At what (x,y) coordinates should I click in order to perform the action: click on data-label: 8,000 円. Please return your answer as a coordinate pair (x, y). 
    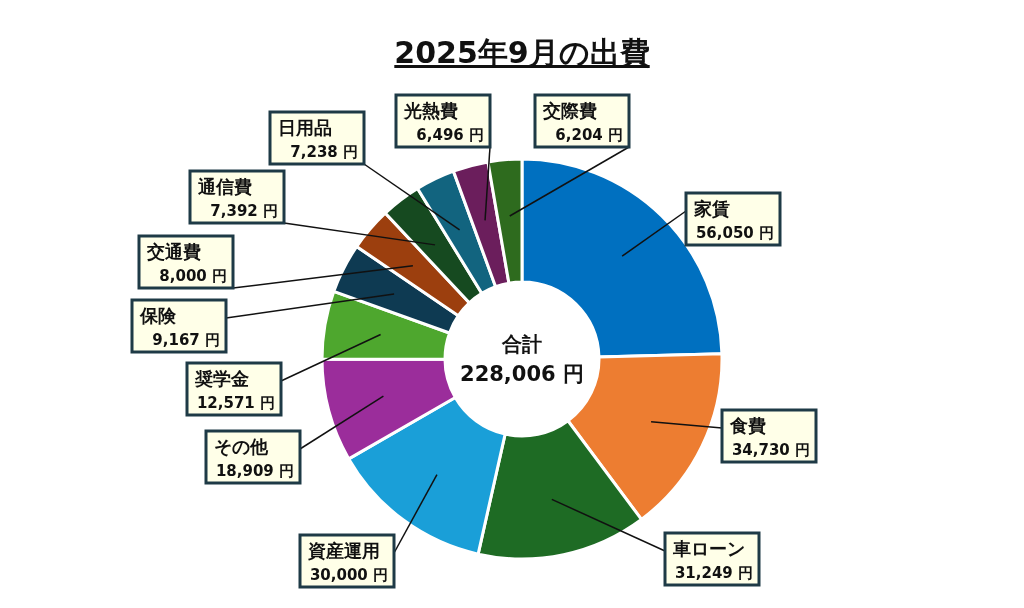
    Looking at the image, I should click on (193, 276).